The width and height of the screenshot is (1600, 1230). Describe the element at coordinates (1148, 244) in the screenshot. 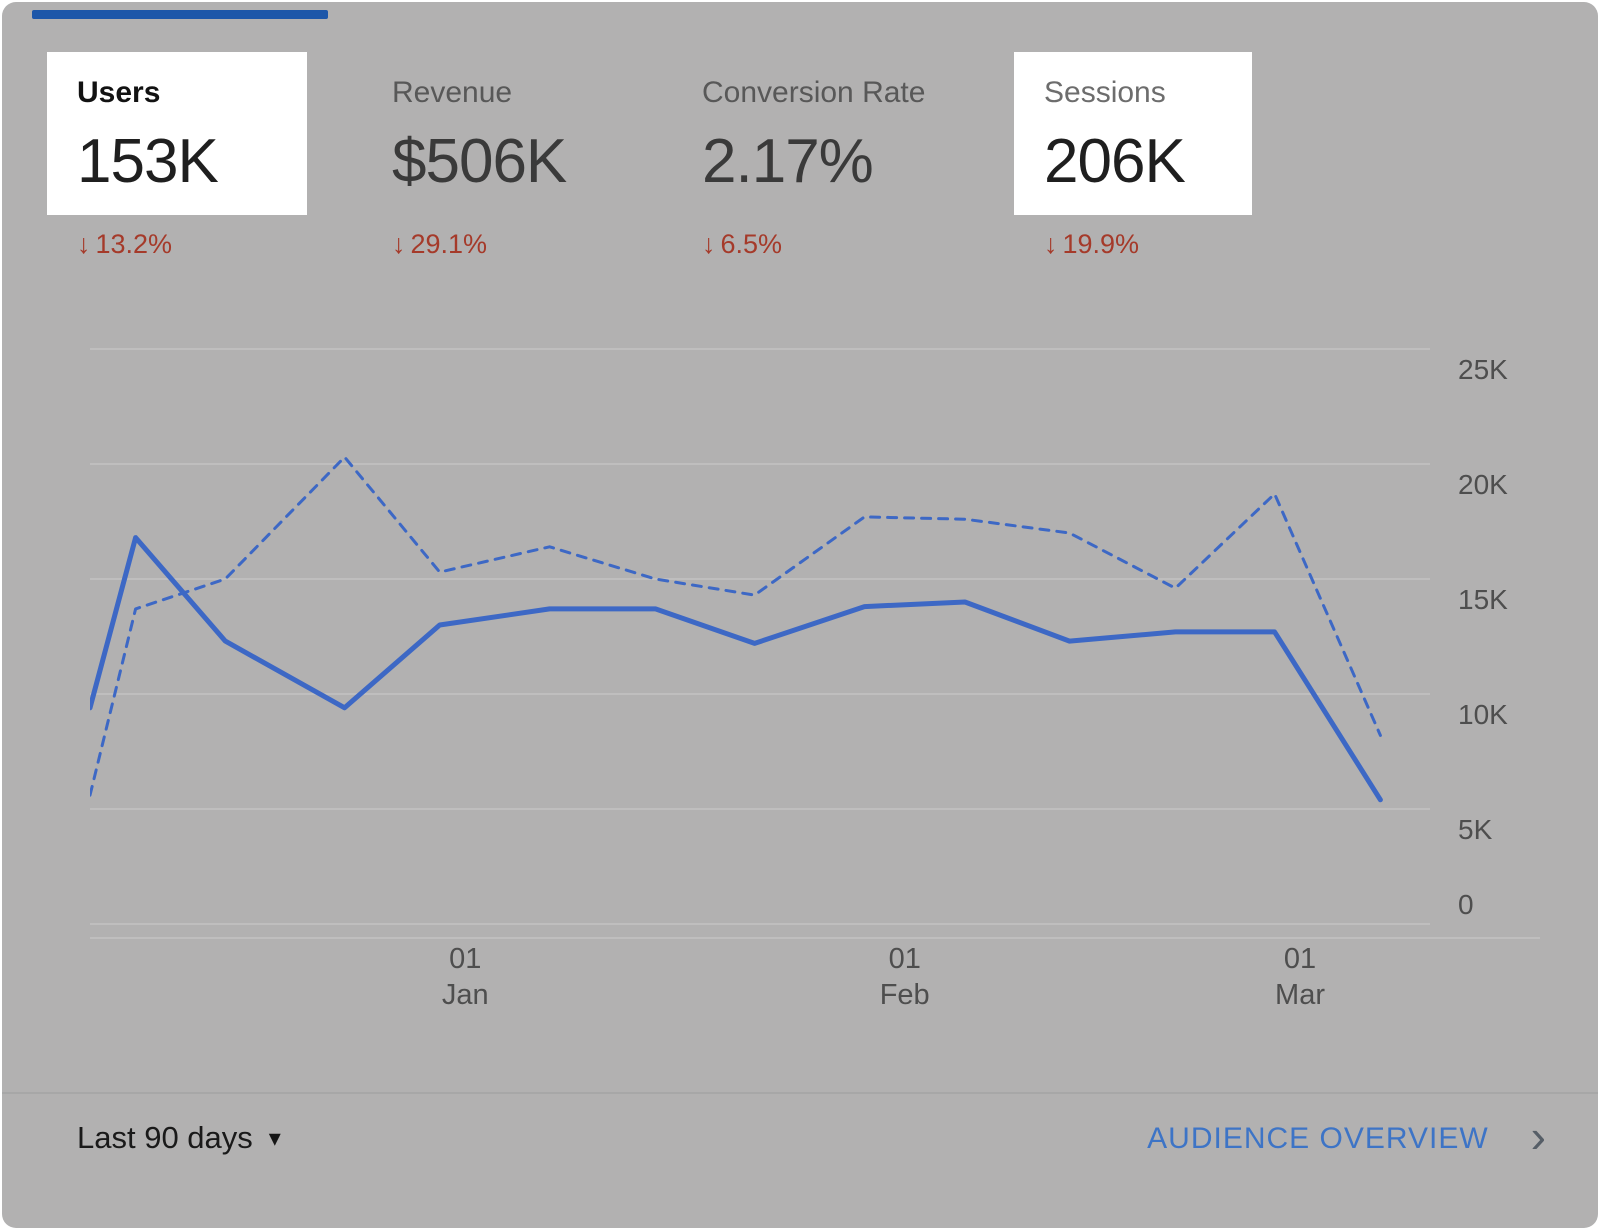

I see `metric-sessions-delta: ↓ 19.9%` at that location.